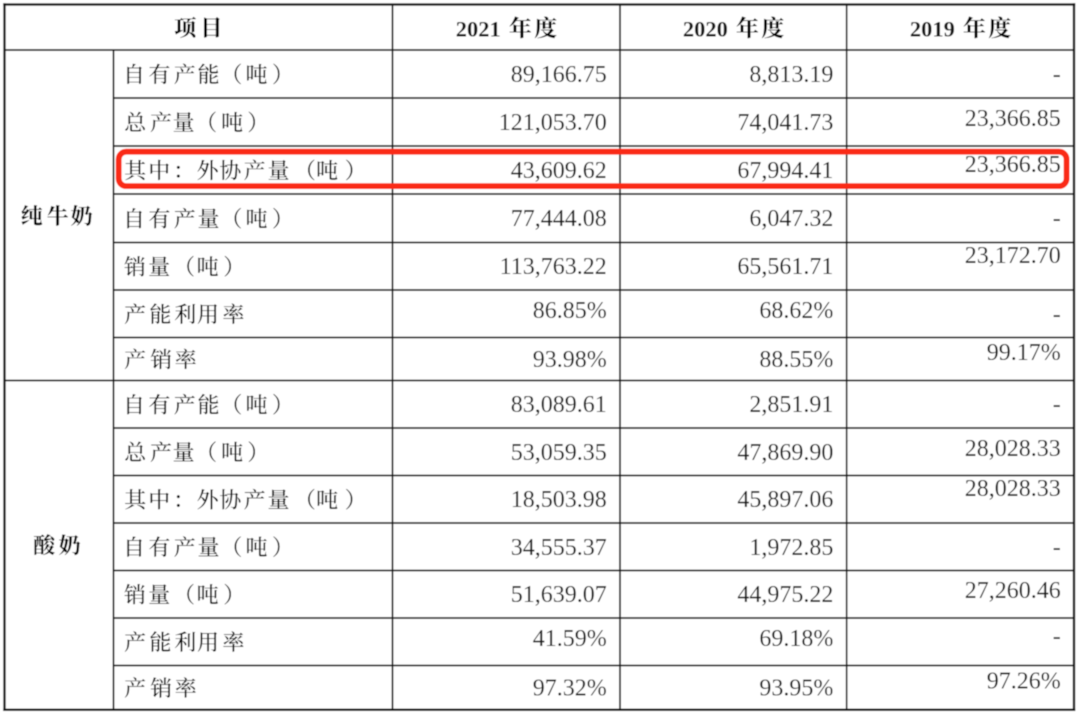 This screenshot has height=720, width=1080. I want to click on svg-text: 51,639.07, so click(559, 595).